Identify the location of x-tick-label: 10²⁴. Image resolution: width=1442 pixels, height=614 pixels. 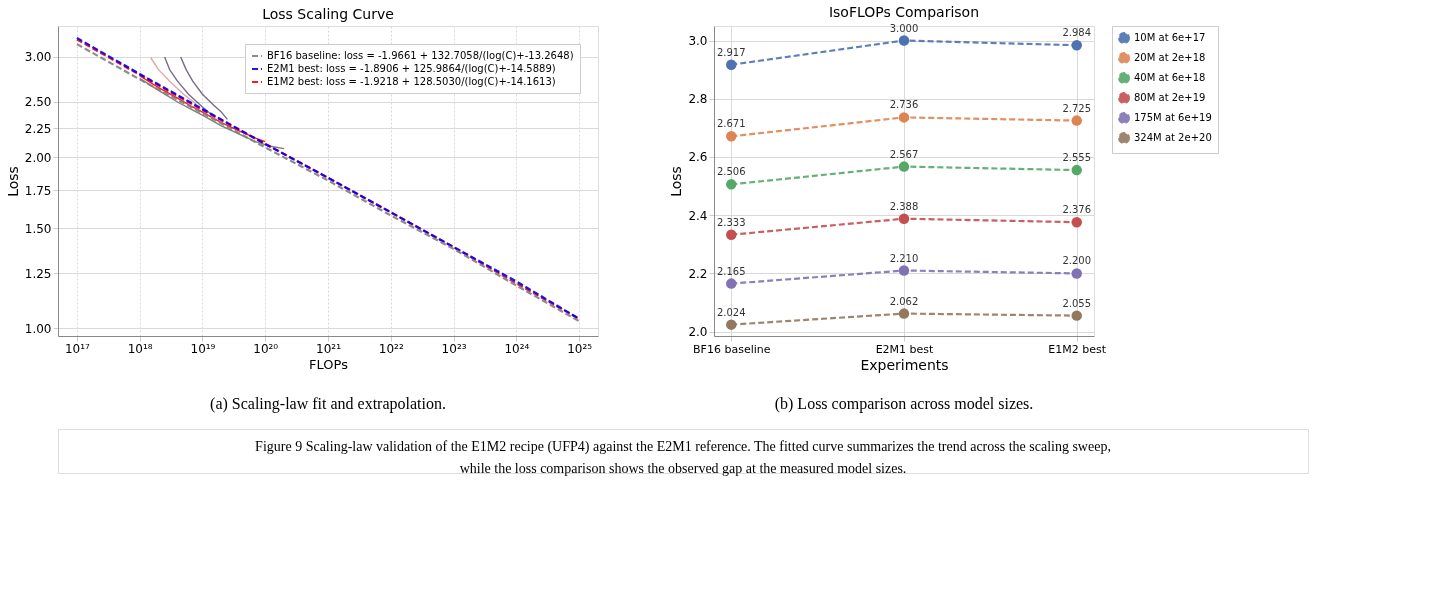
(517, 348).